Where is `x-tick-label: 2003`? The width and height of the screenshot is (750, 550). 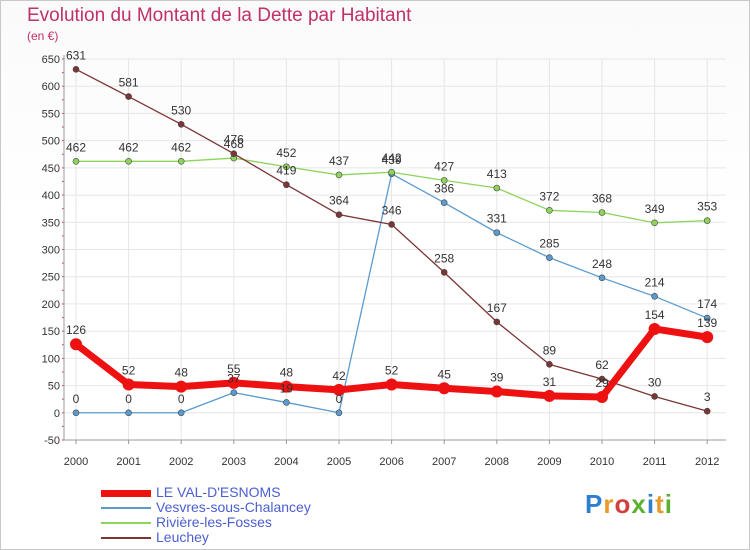 x-tick-label: 2003 is located at coordinates (234, 462).